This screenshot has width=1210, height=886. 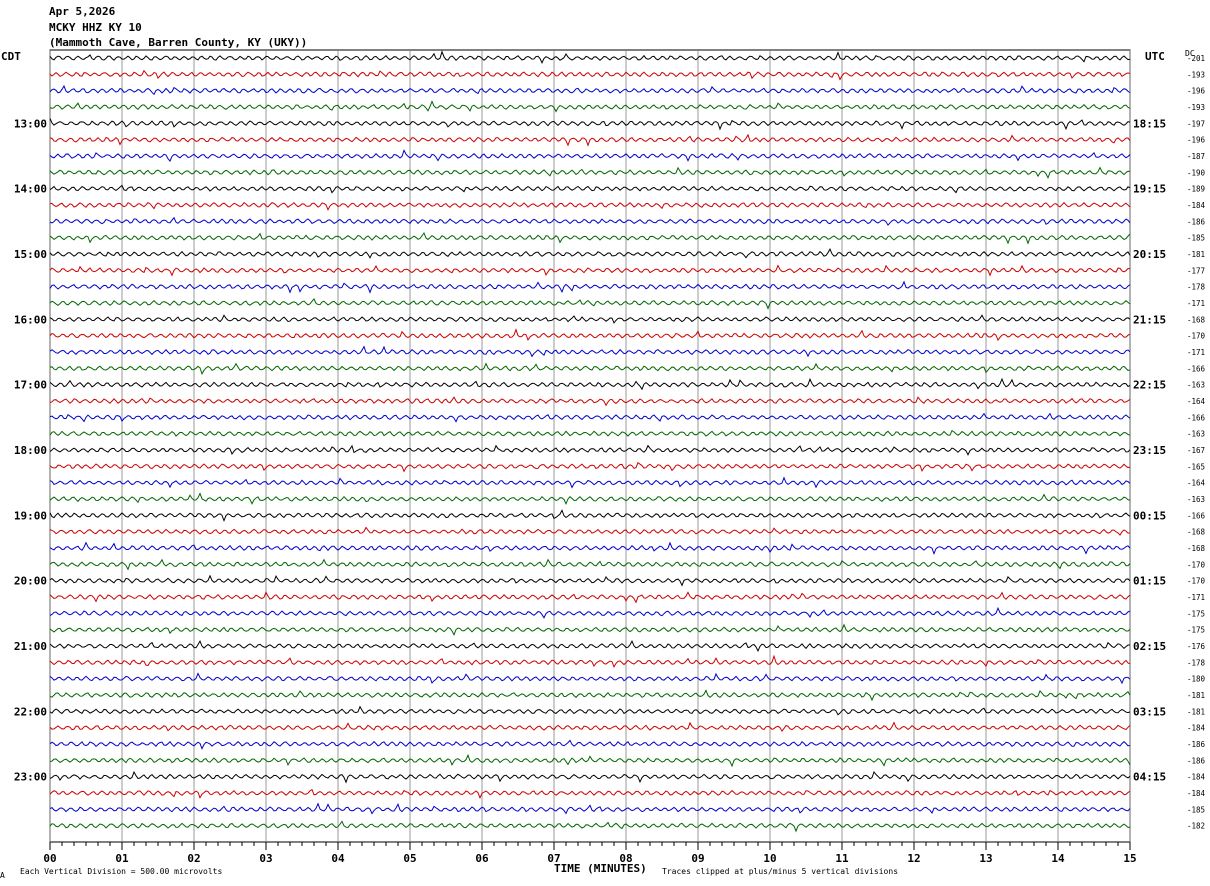 What do you see at coordinates (49, 858) in the screenshot?
I see `x-tick-label: 00` at bounding box center [49, 858].